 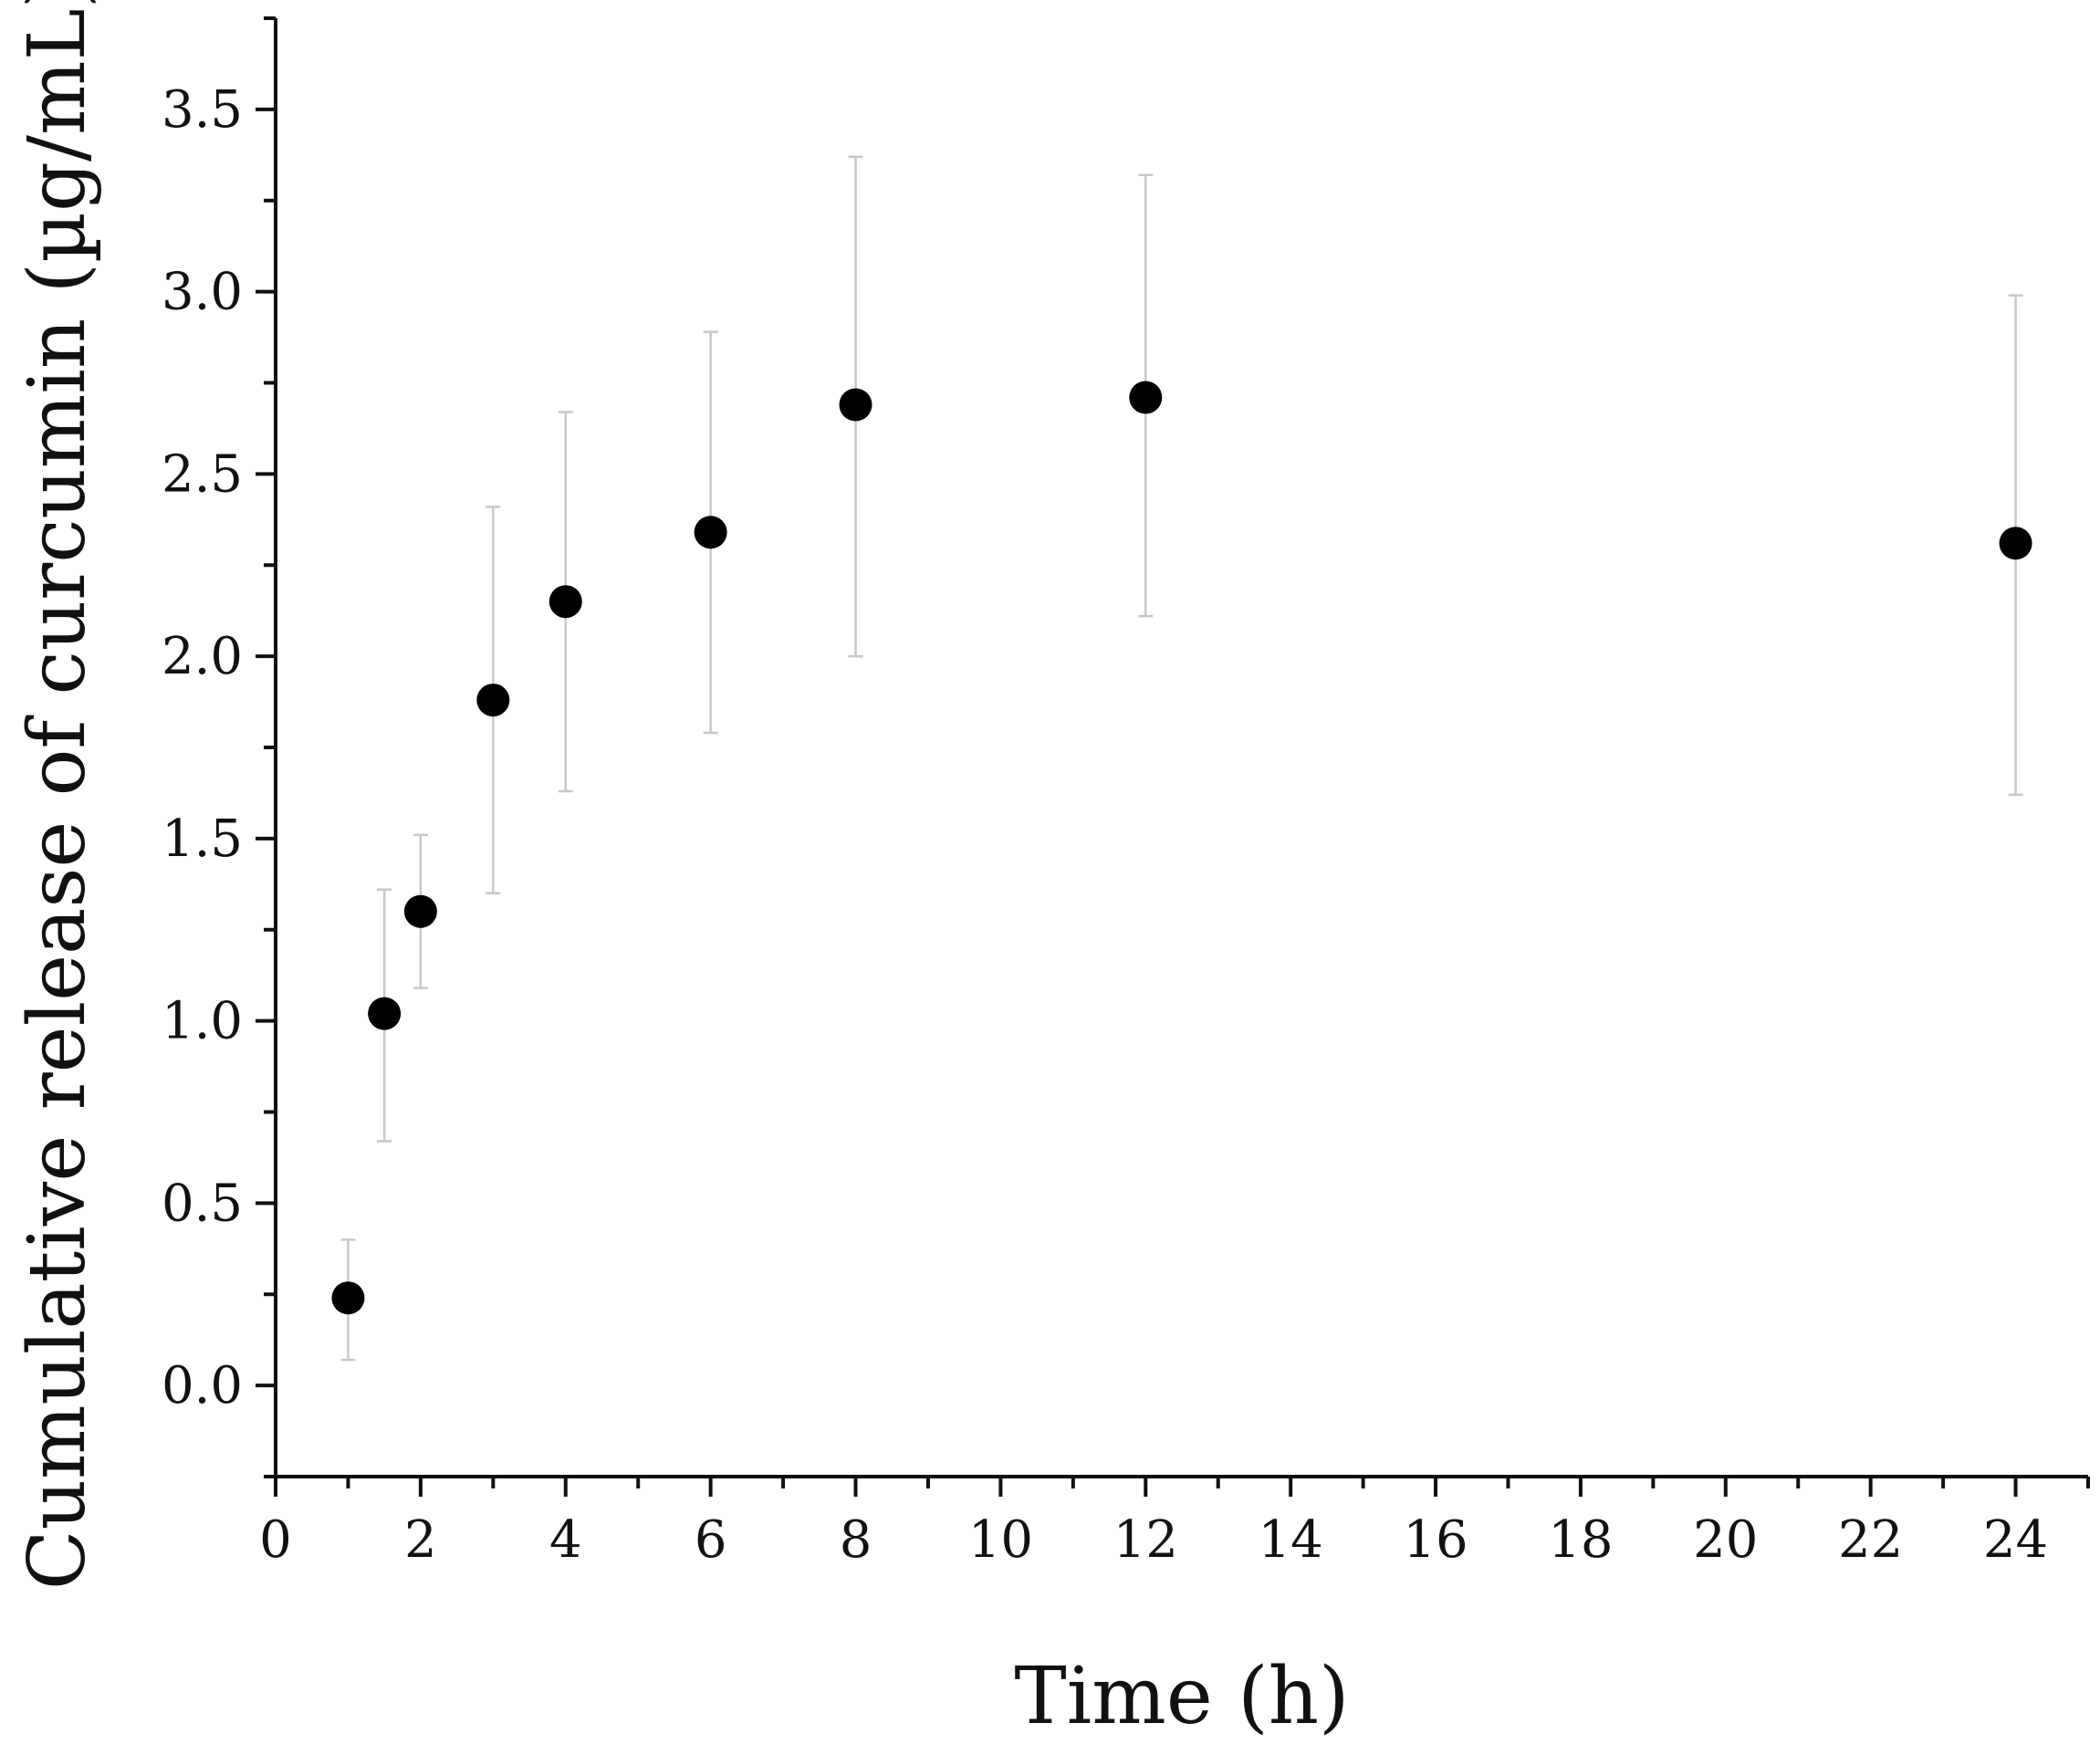 I want to click on x-tick-label: 6, so click(x=711, y=1540).